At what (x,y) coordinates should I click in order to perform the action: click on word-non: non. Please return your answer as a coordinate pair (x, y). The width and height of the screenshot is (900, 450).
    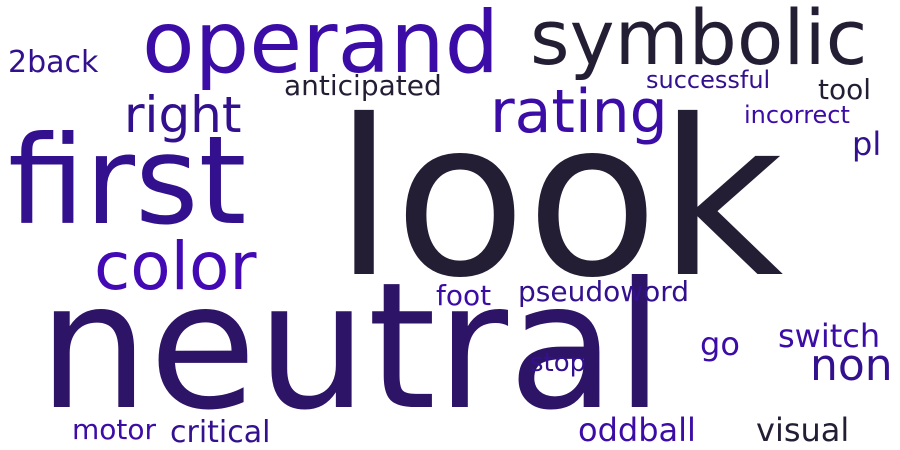
    Looking at the image, I should click on (851, 365).